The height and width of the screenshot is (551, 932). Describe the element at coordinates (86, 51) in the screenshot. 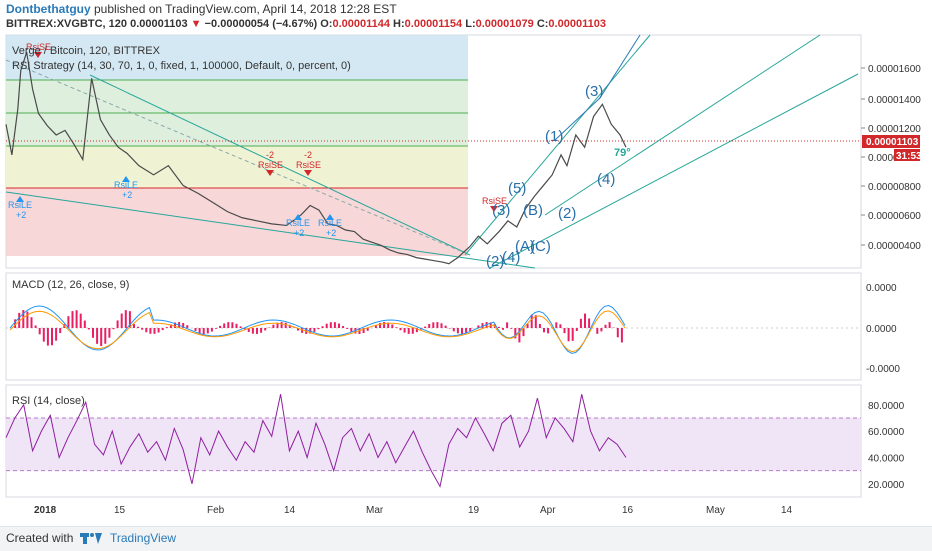

I see `chart-title: Verge / Bitcoin, 120, BITTREX` at that location.